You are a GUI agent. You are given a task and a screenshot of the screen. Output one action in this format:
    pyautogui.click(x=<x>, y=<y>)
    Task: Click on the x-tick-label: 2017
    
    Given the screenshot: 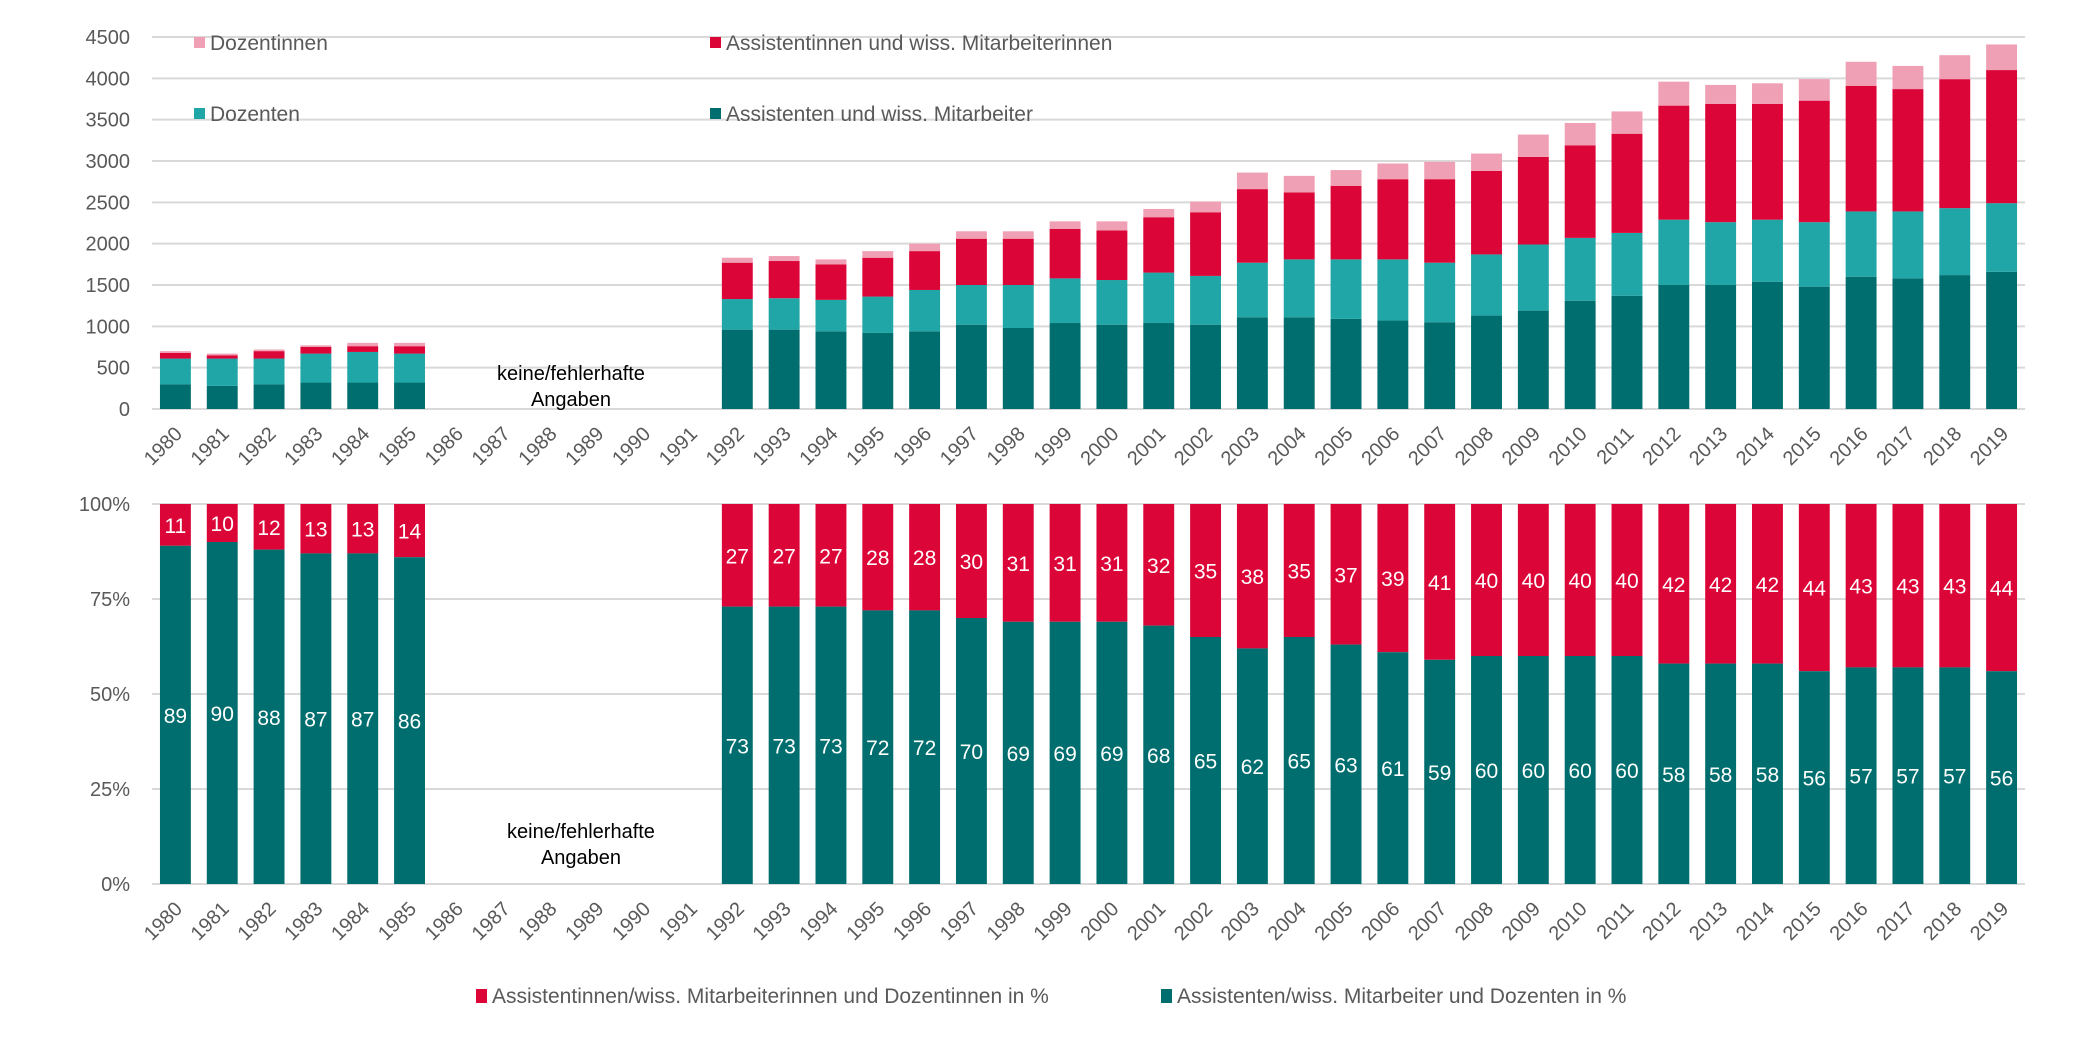 What is the action you would take?
    pyautogui.click(x=1895, y=921)
    